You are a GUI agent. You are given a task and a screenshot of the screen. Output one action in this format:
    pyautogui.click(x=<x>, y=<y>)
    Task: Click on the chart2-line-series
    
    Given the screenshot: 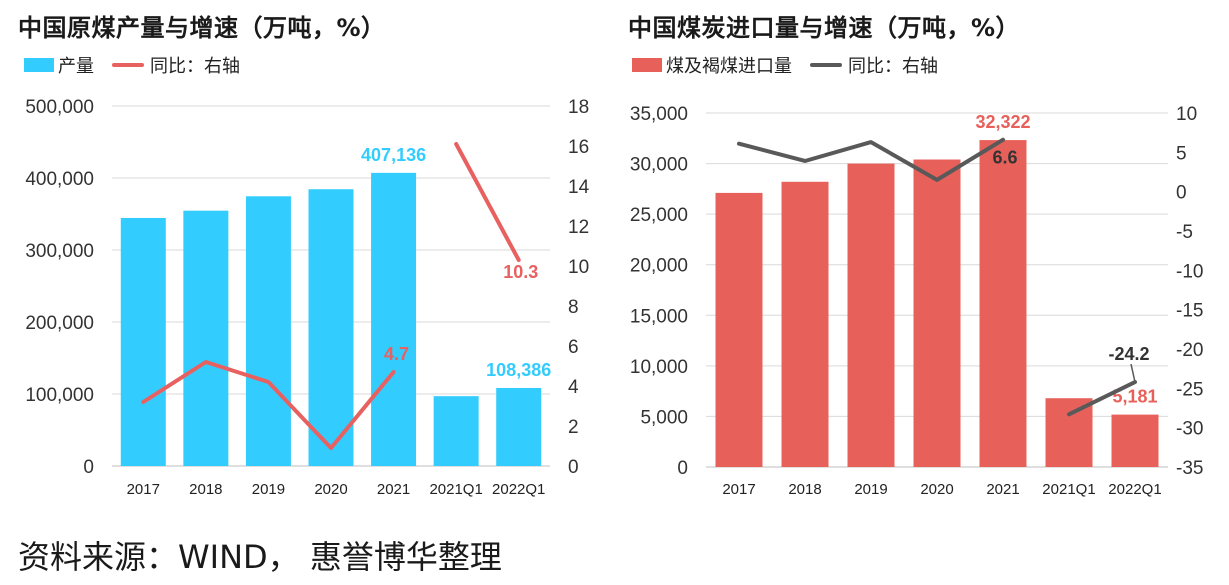 What is the action you would take?
    pyautogui.click(x=1102, y=398)
    